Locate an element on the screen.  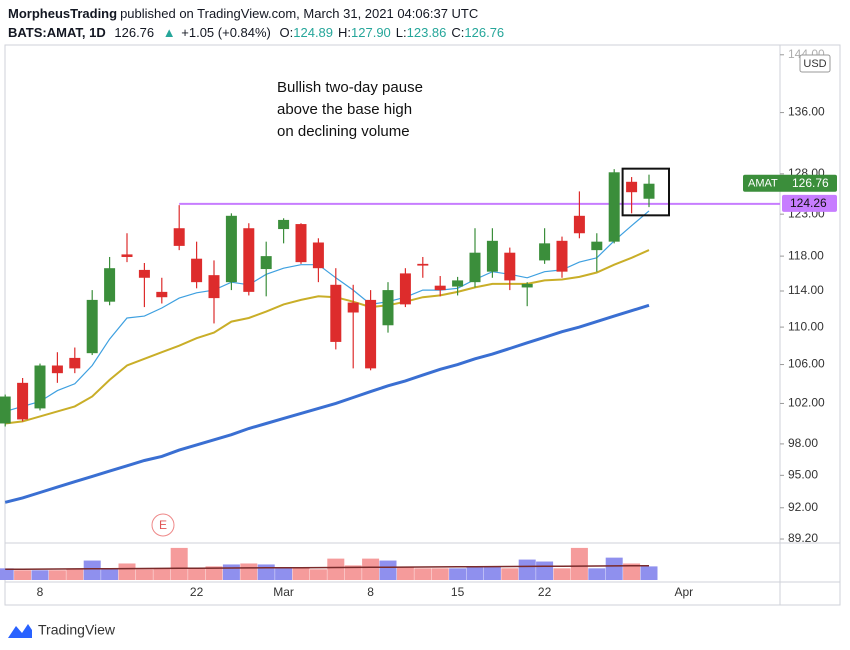
ohlc-value: 124.89 is located at coordinates (313, 32).